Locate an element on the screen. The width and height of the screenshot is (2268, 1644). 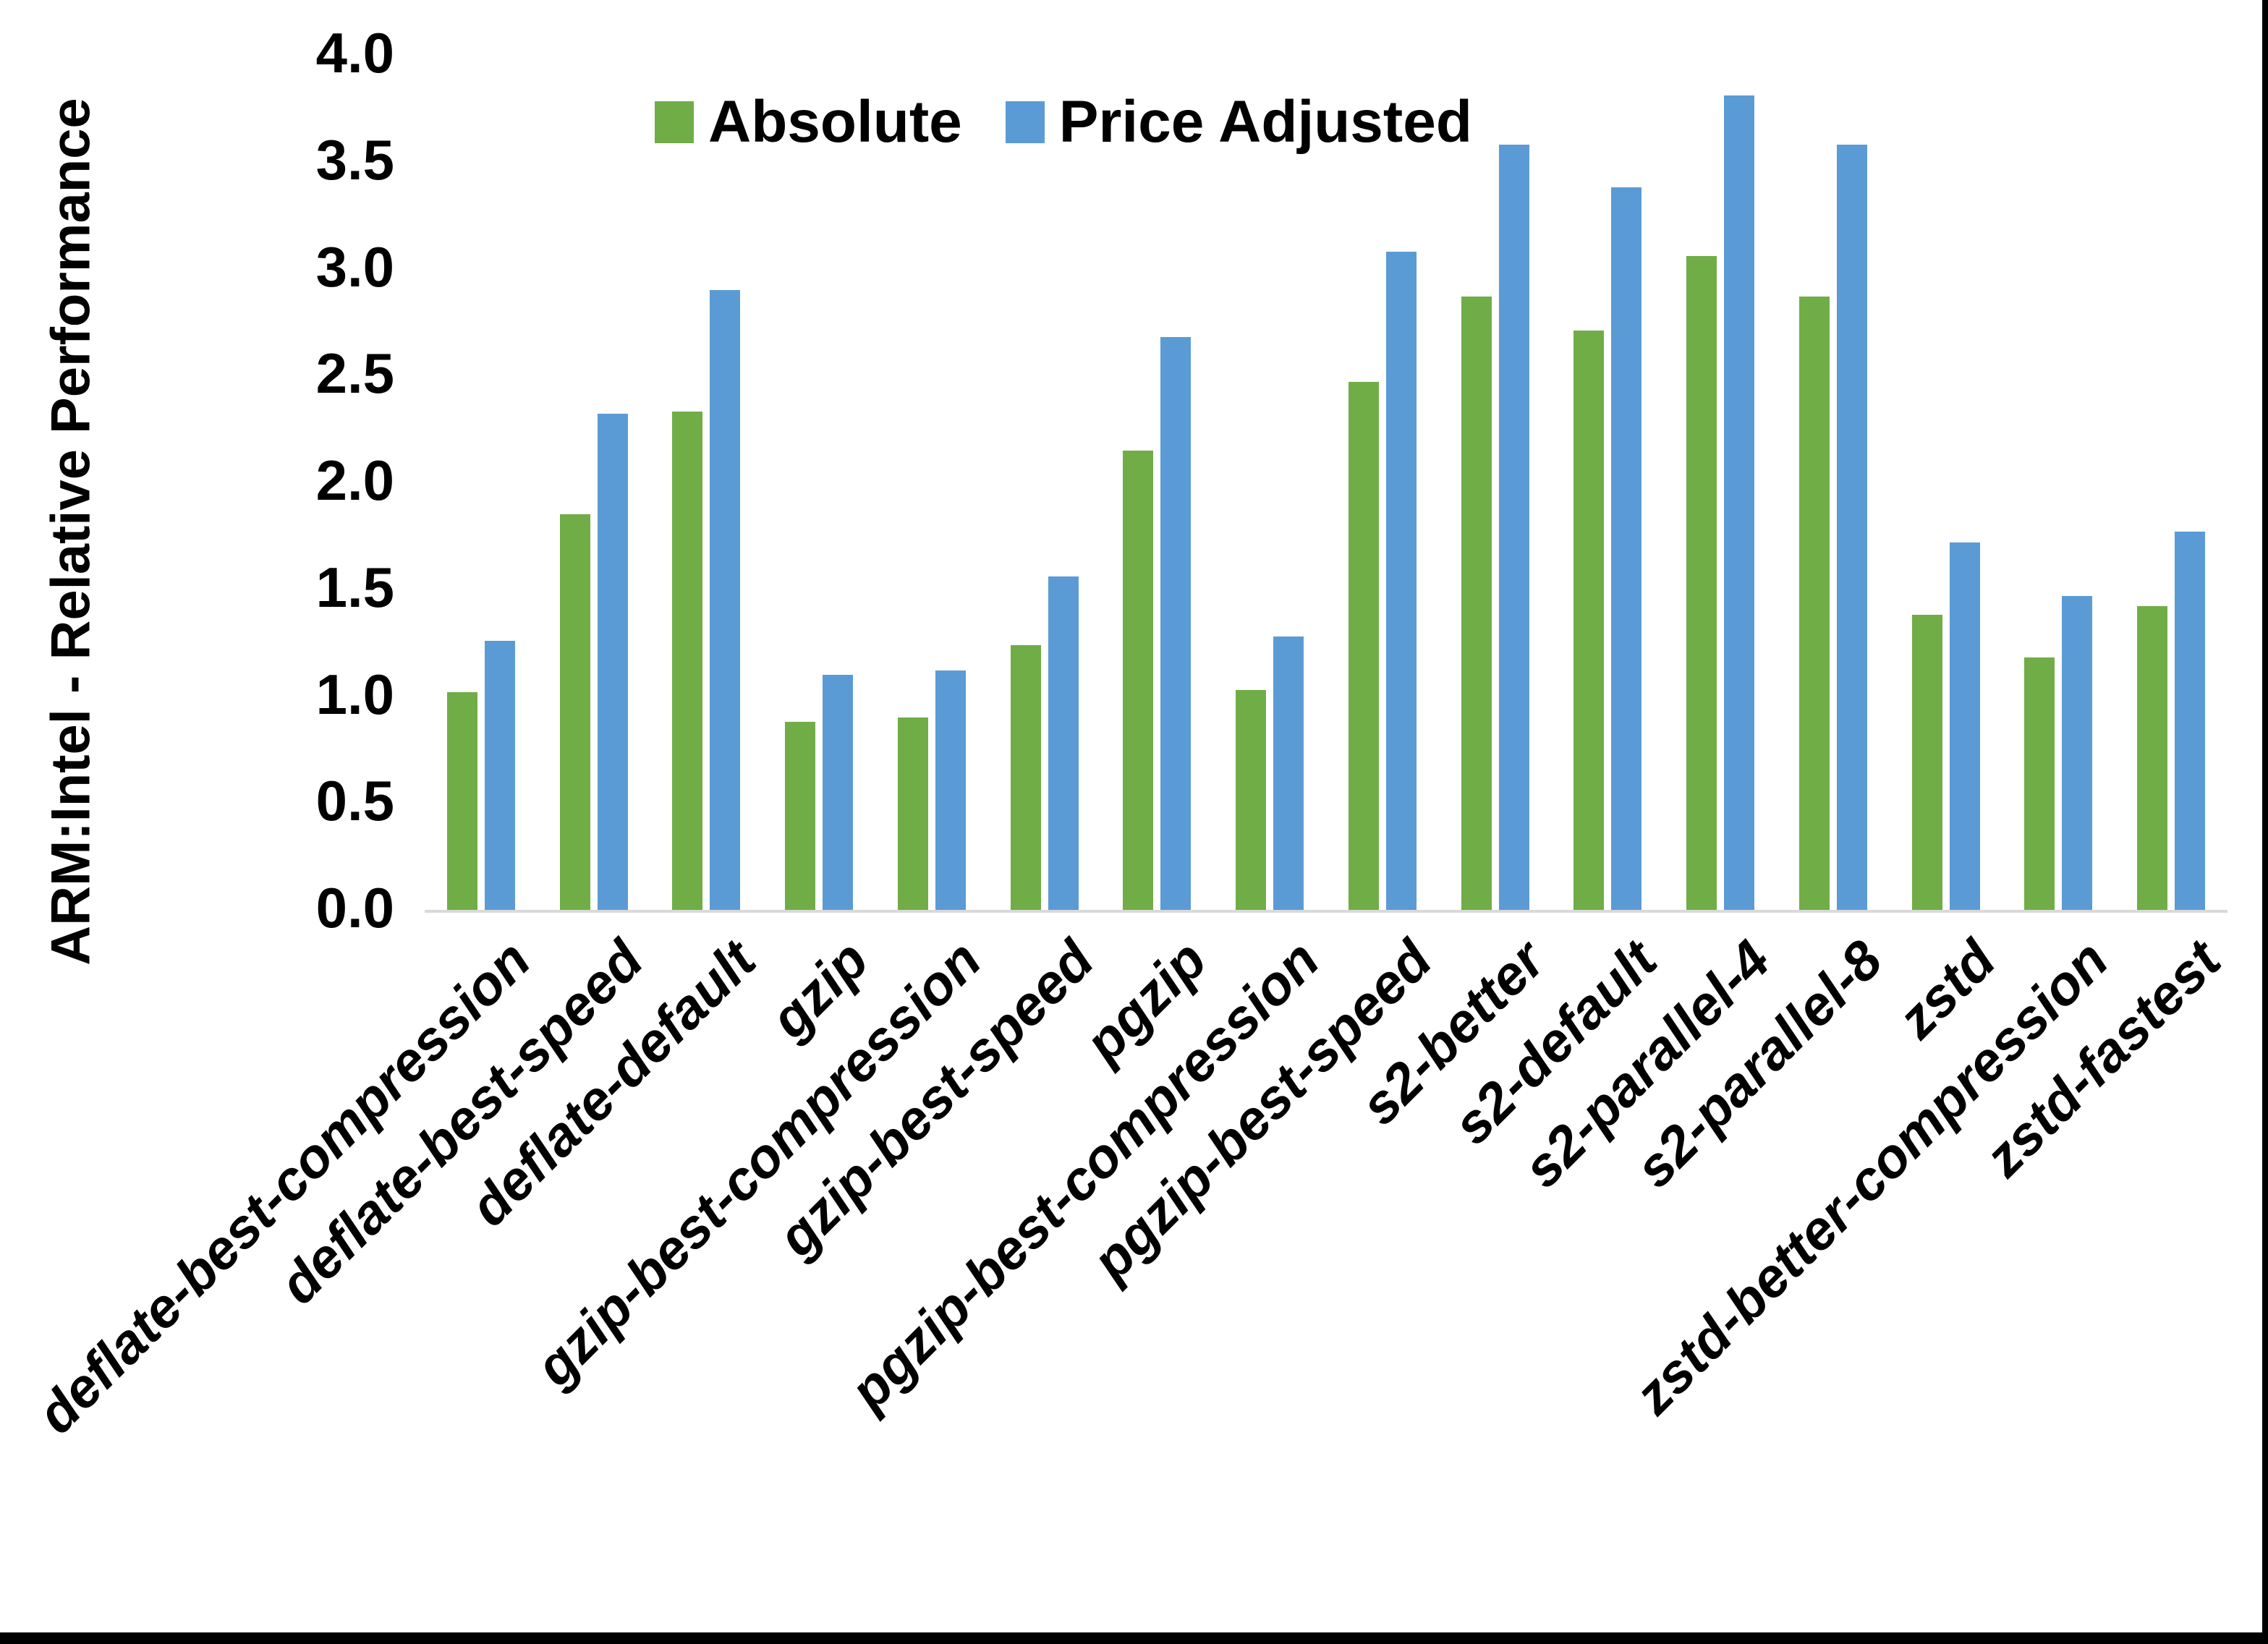
y-tick-label: 1.0 is located at coordinates (354, 694).